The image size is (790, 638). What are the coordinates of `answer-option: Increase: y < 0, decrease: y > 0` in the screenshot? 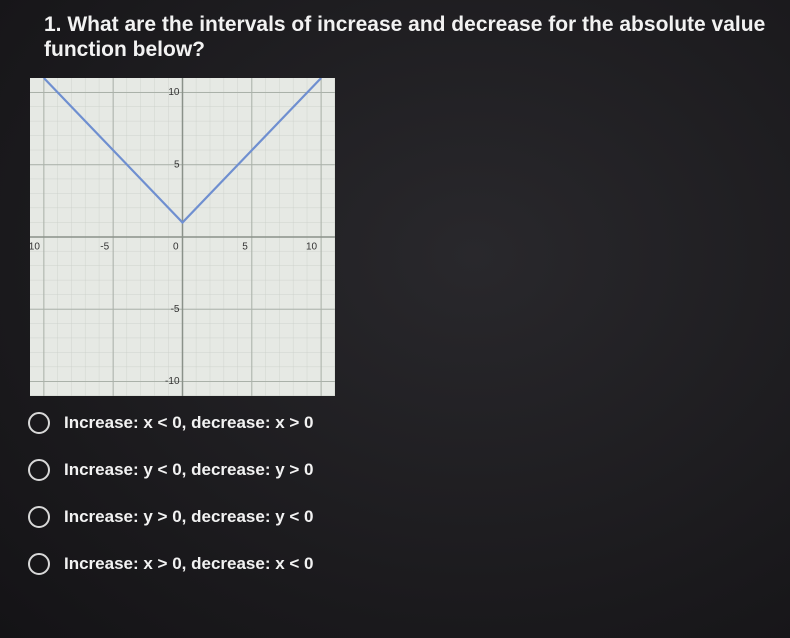 It's located at (171, 470).